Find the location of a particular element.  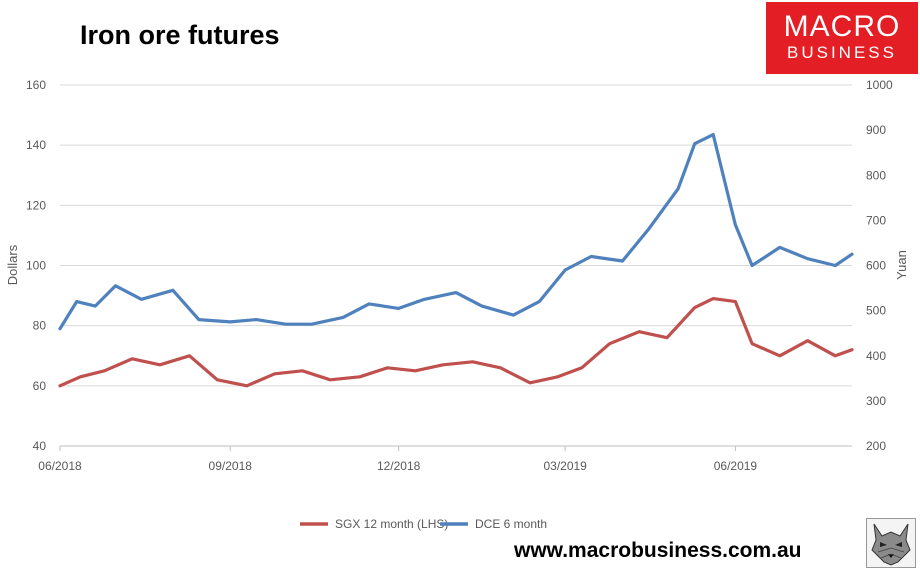

y-left-tick-label: 120 is located at coordinates (36, 205).